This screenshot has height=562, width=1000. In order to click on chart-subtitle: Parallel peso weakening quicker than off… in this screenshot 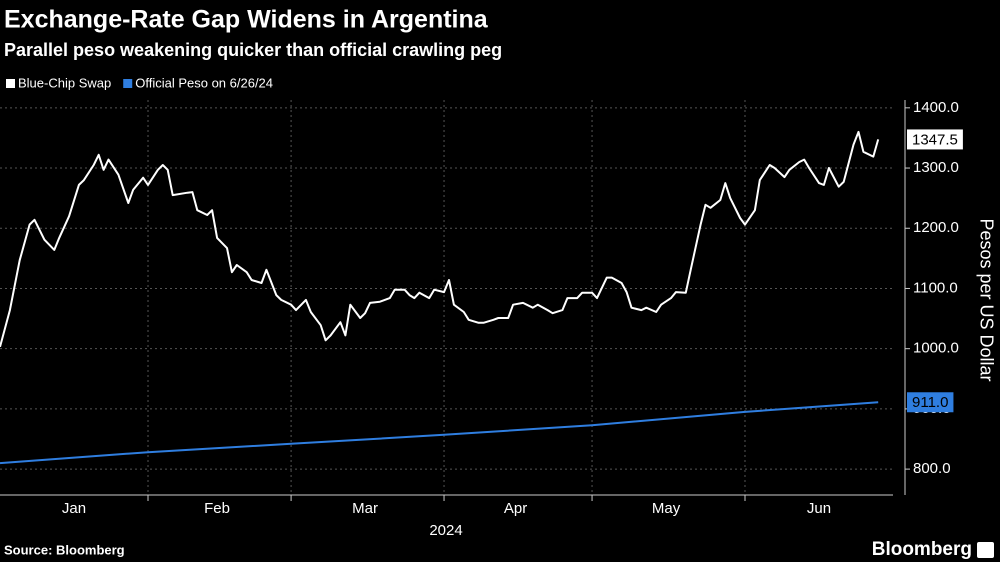, I will do `click(253, 50)`.